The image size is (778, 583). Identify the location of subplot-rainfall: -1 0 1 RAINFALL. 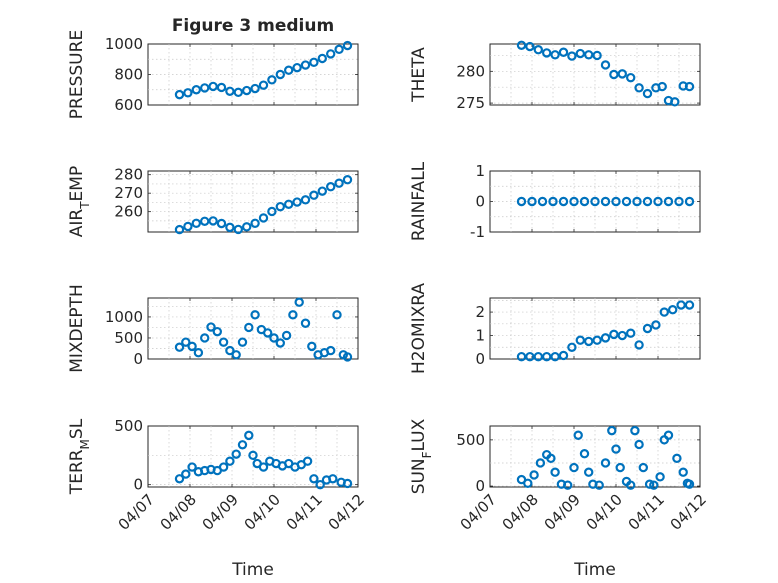
(555, 201).